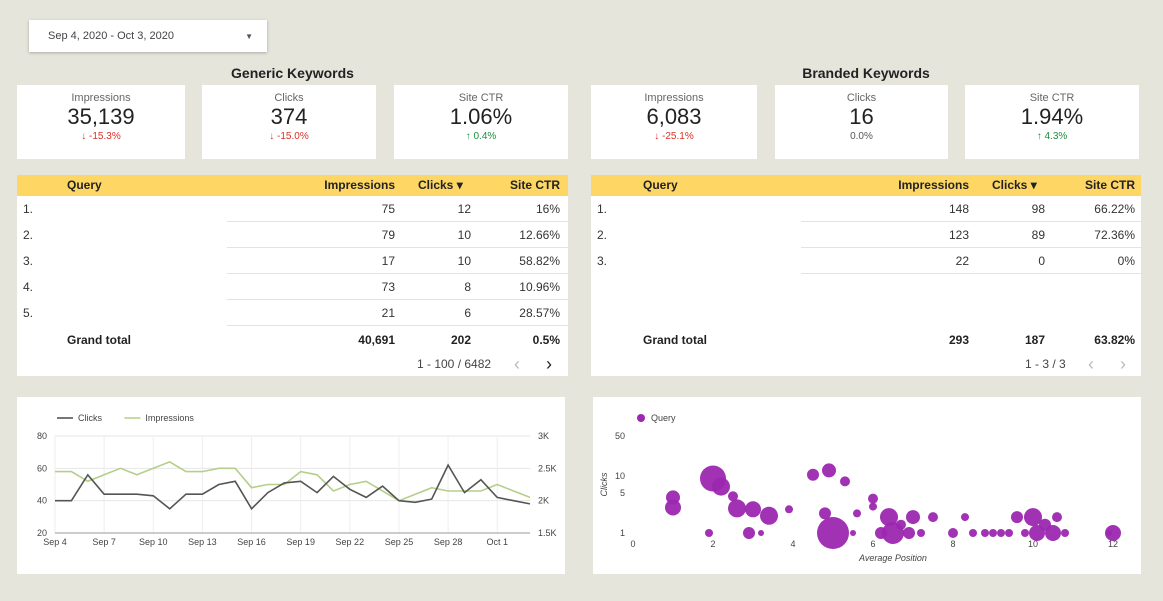 Image resolution: width=1163 pixels, height=601 pixels. Describe the element at coordinates (497, 542) in the screenshot. I see `x-tick-label: Oct 1` at that location.